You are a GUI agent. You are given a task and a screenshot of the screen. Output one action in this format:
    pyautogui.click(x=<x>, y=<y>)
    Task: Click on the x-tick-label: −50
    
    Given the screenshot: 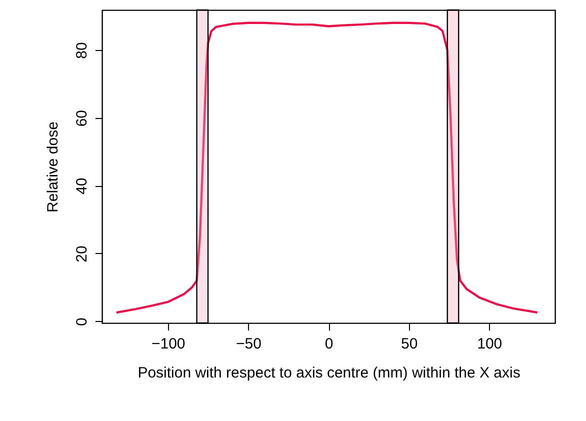 What is the action you would take?
    pyautogui.click(x=249, y=344)
    